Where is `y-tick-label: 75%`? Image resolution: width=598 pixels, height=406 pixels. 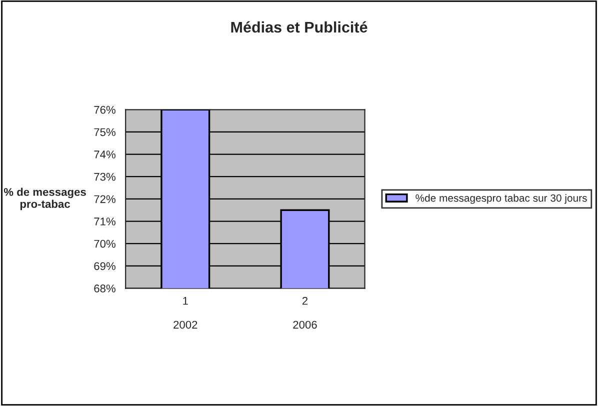 y-tick-label: 75% is located at coordinates (105, 132).